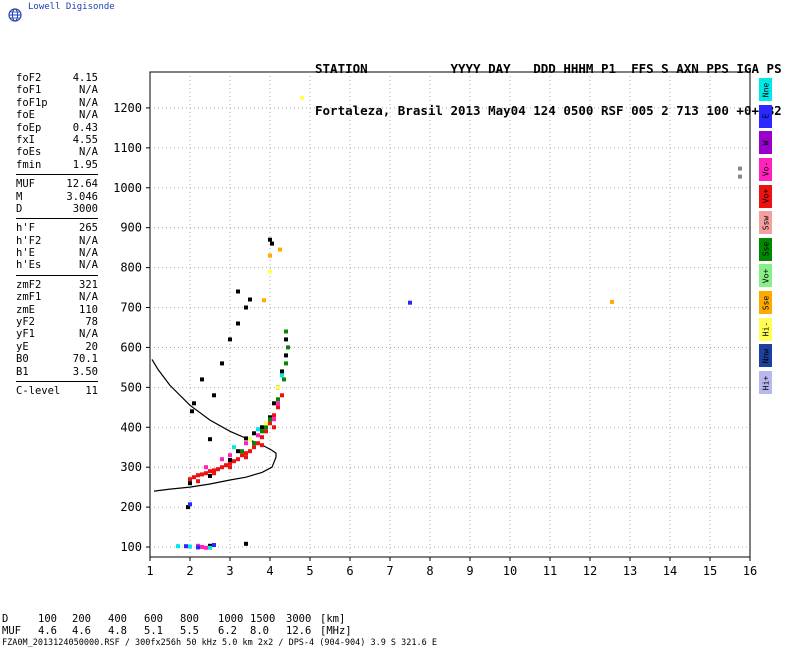 The image size is (800, 650). Describe the element at coordinates (131, 308) in the screenshot. I see `y-tick-label: 700` at that location.